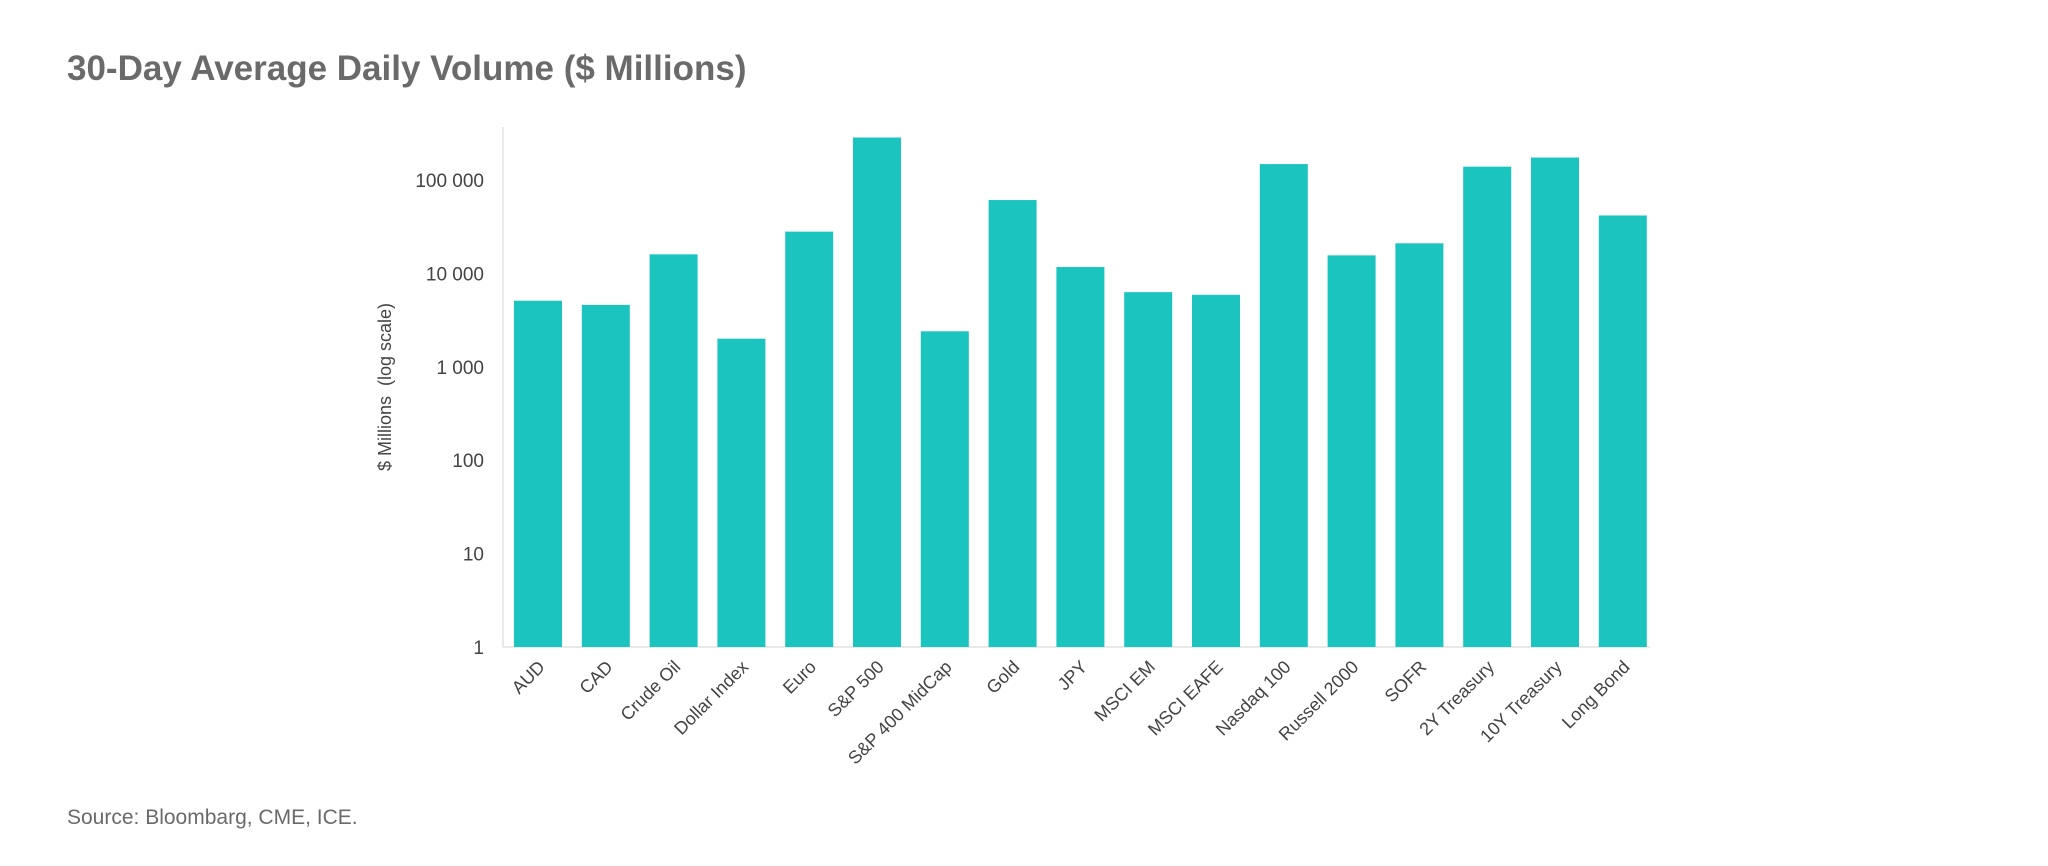 The image size is (2048, 866). Describe the element at coordinates (478, 648) in the screenshot. I see `y-tick-label: 1` at that location.